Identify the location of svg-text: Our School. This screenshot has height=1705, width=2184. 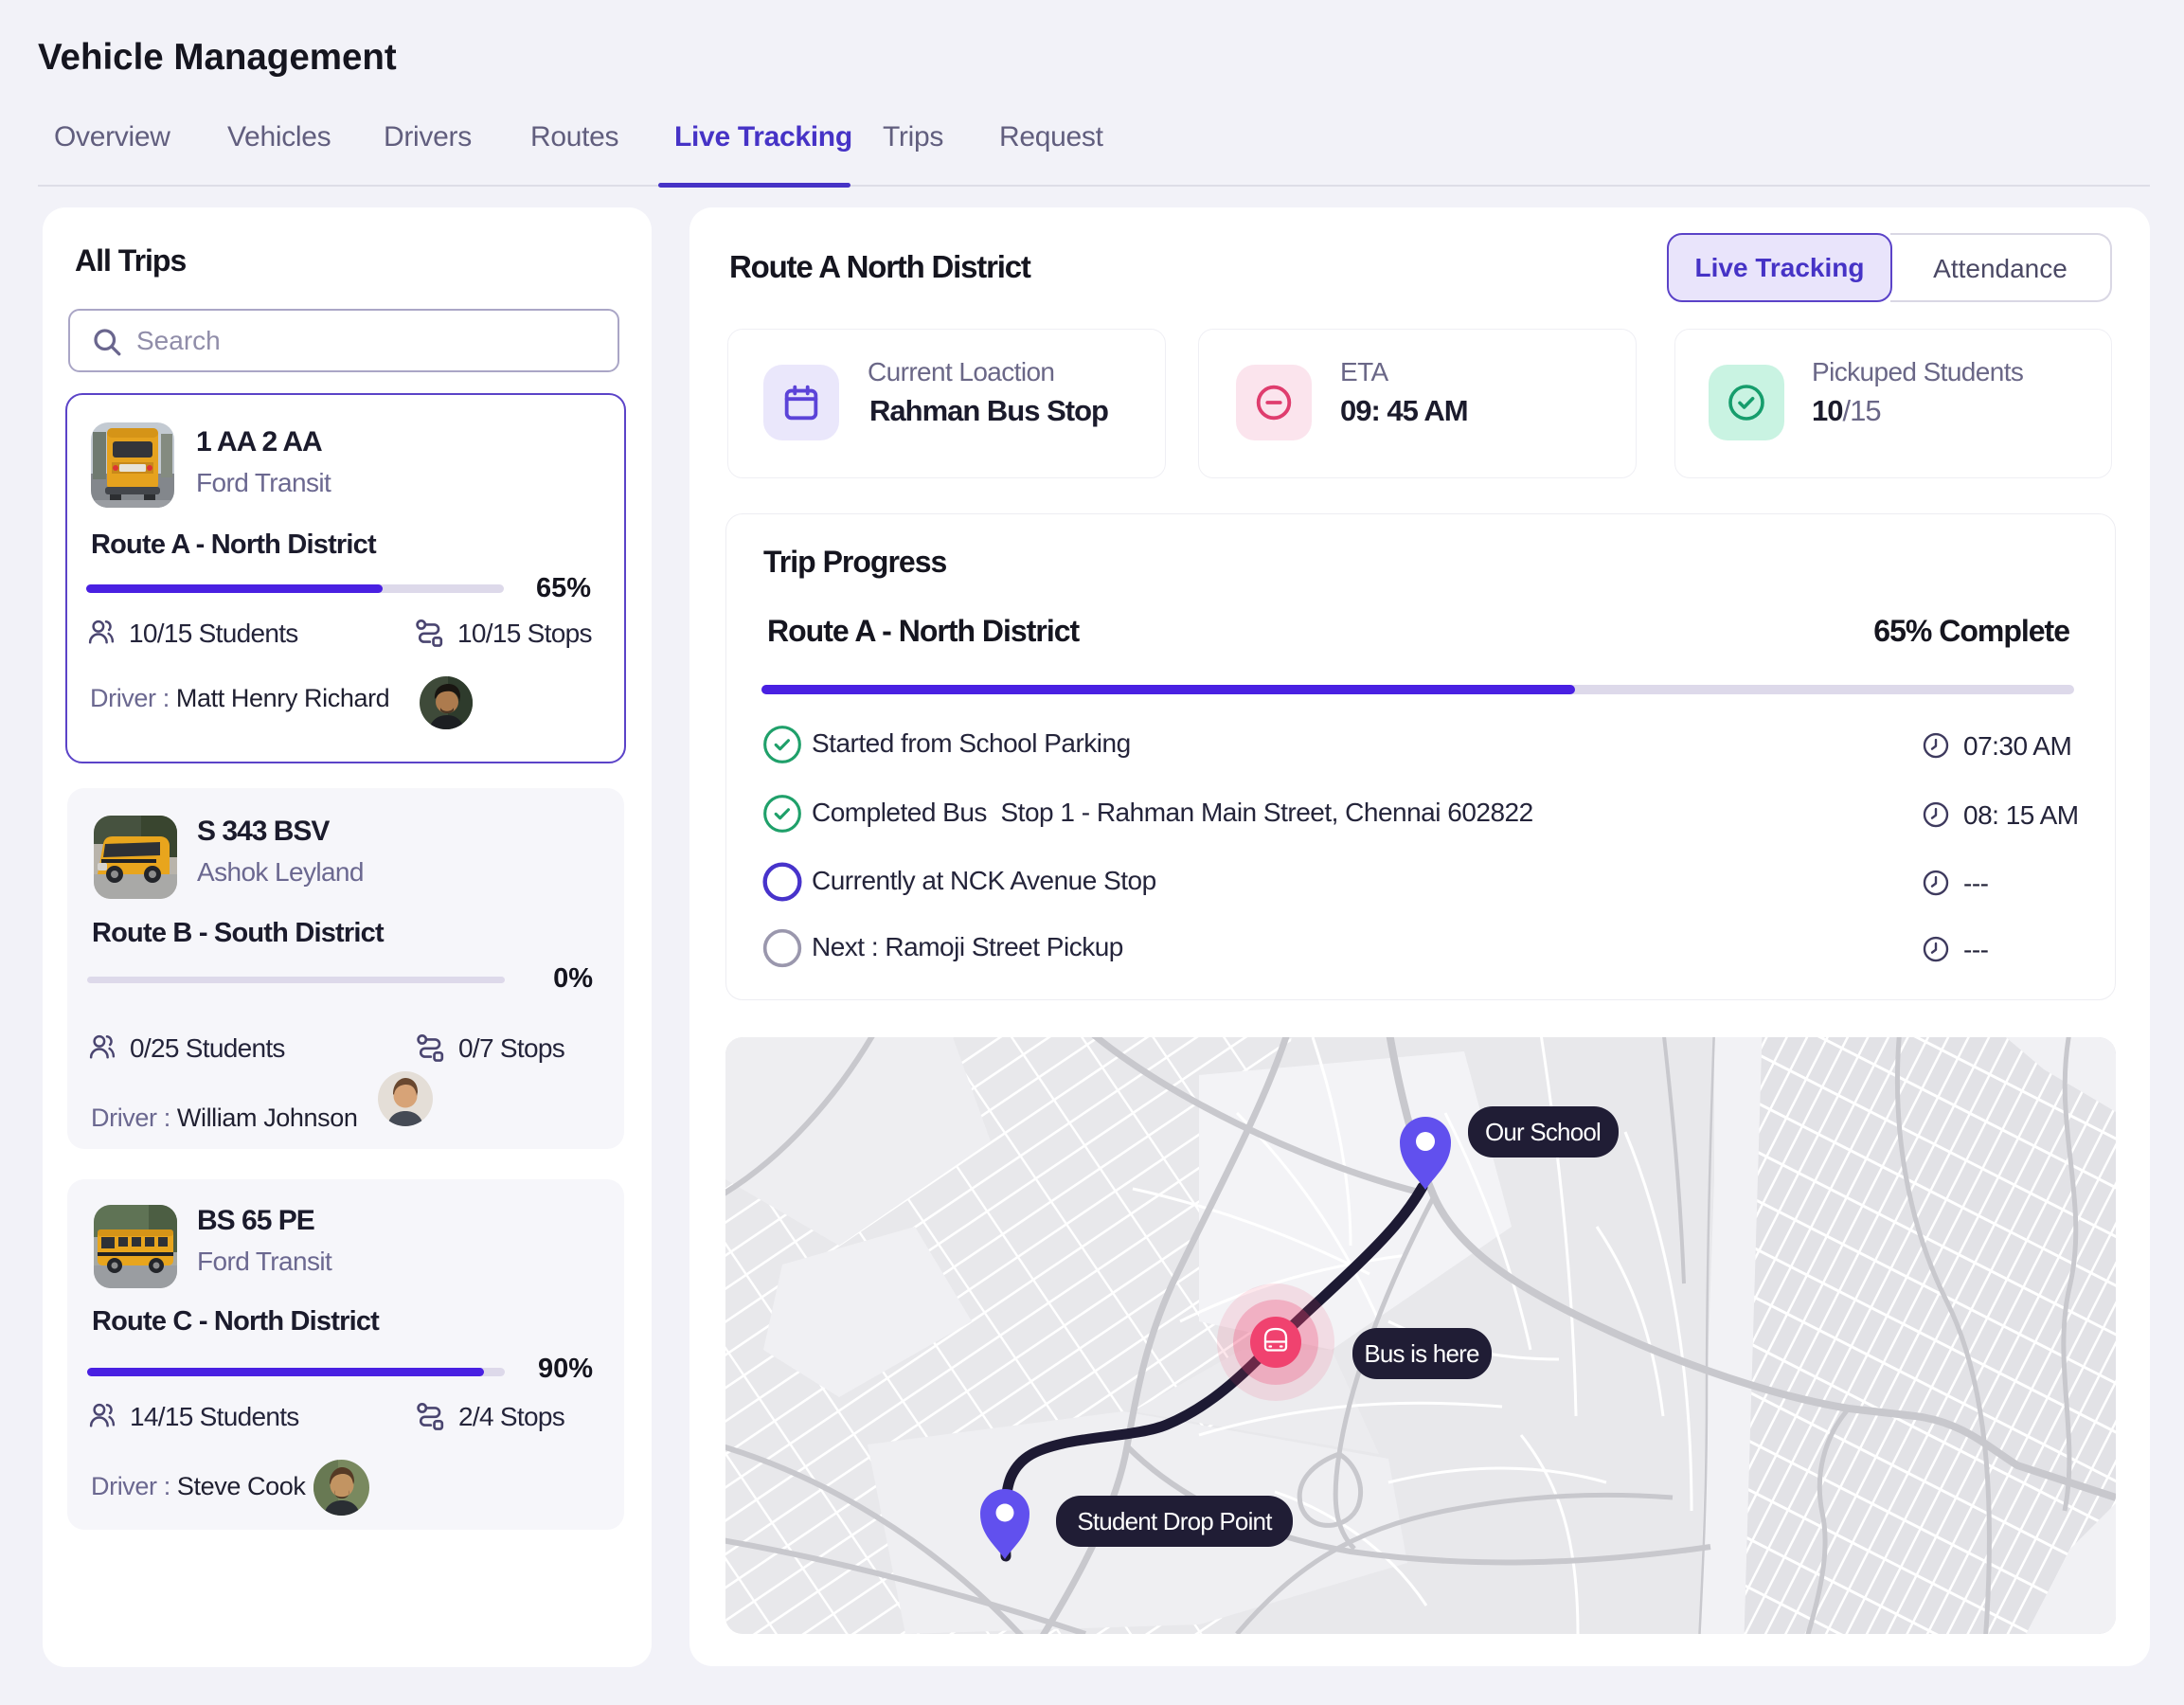
(1543, 1132).